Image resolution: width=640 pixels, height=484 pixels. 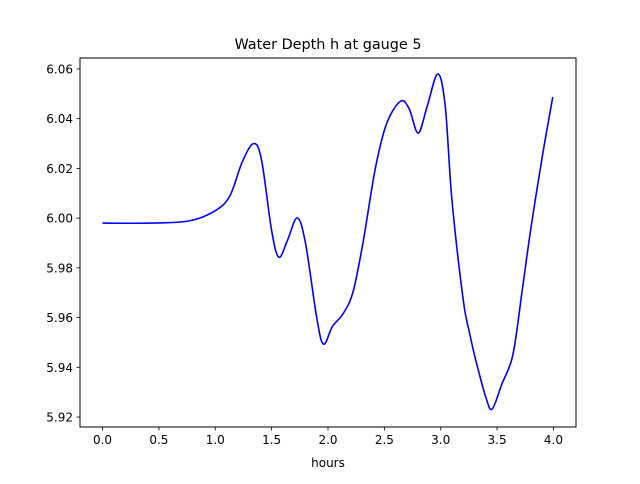 What do you see at coordinates (59, 268) in the screenshot?
I see `y-tick-label: 5.98` at bounding box center [59, 268].